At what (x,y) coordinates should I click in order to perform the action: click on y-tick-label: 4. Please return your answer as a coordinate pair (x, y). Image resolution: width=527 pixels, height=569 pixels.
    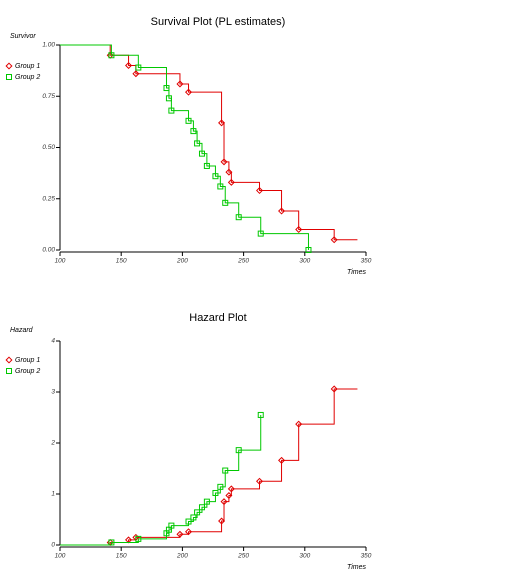
    Looking at the image, I should click on (53, 341).